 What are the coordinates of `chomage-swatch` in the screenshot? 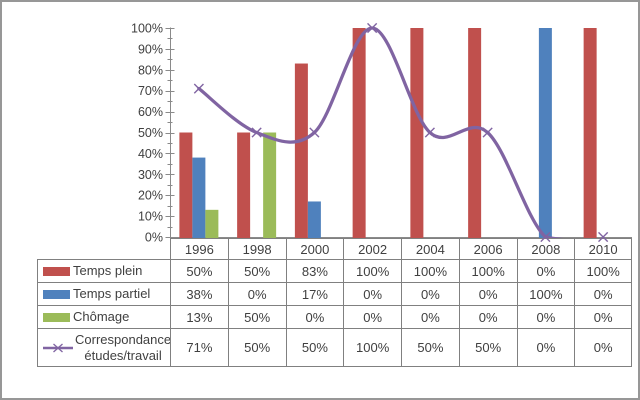 It's located at (56, 317).